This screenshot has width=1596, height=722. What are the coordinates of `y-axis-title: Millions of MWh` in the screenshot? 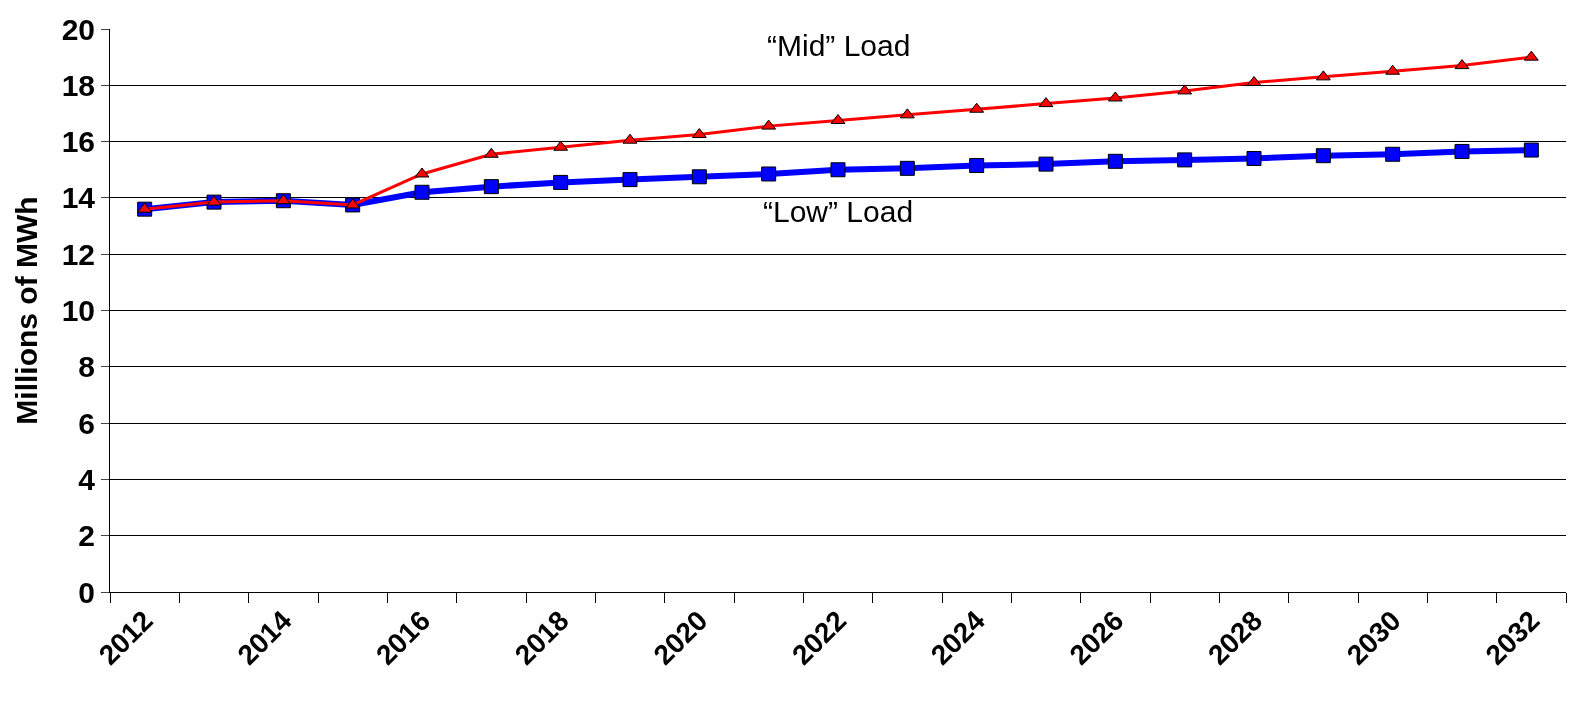 It's located at (26, 310).